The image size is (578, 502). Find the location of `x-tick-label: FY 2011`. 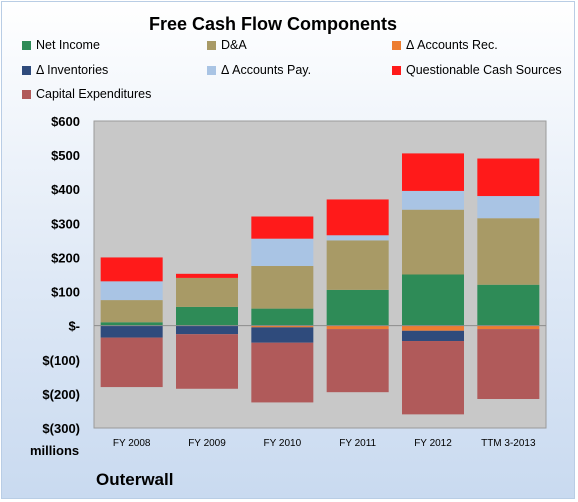

x-tick-label: FY 2011 is located at coordinates (357, 443).